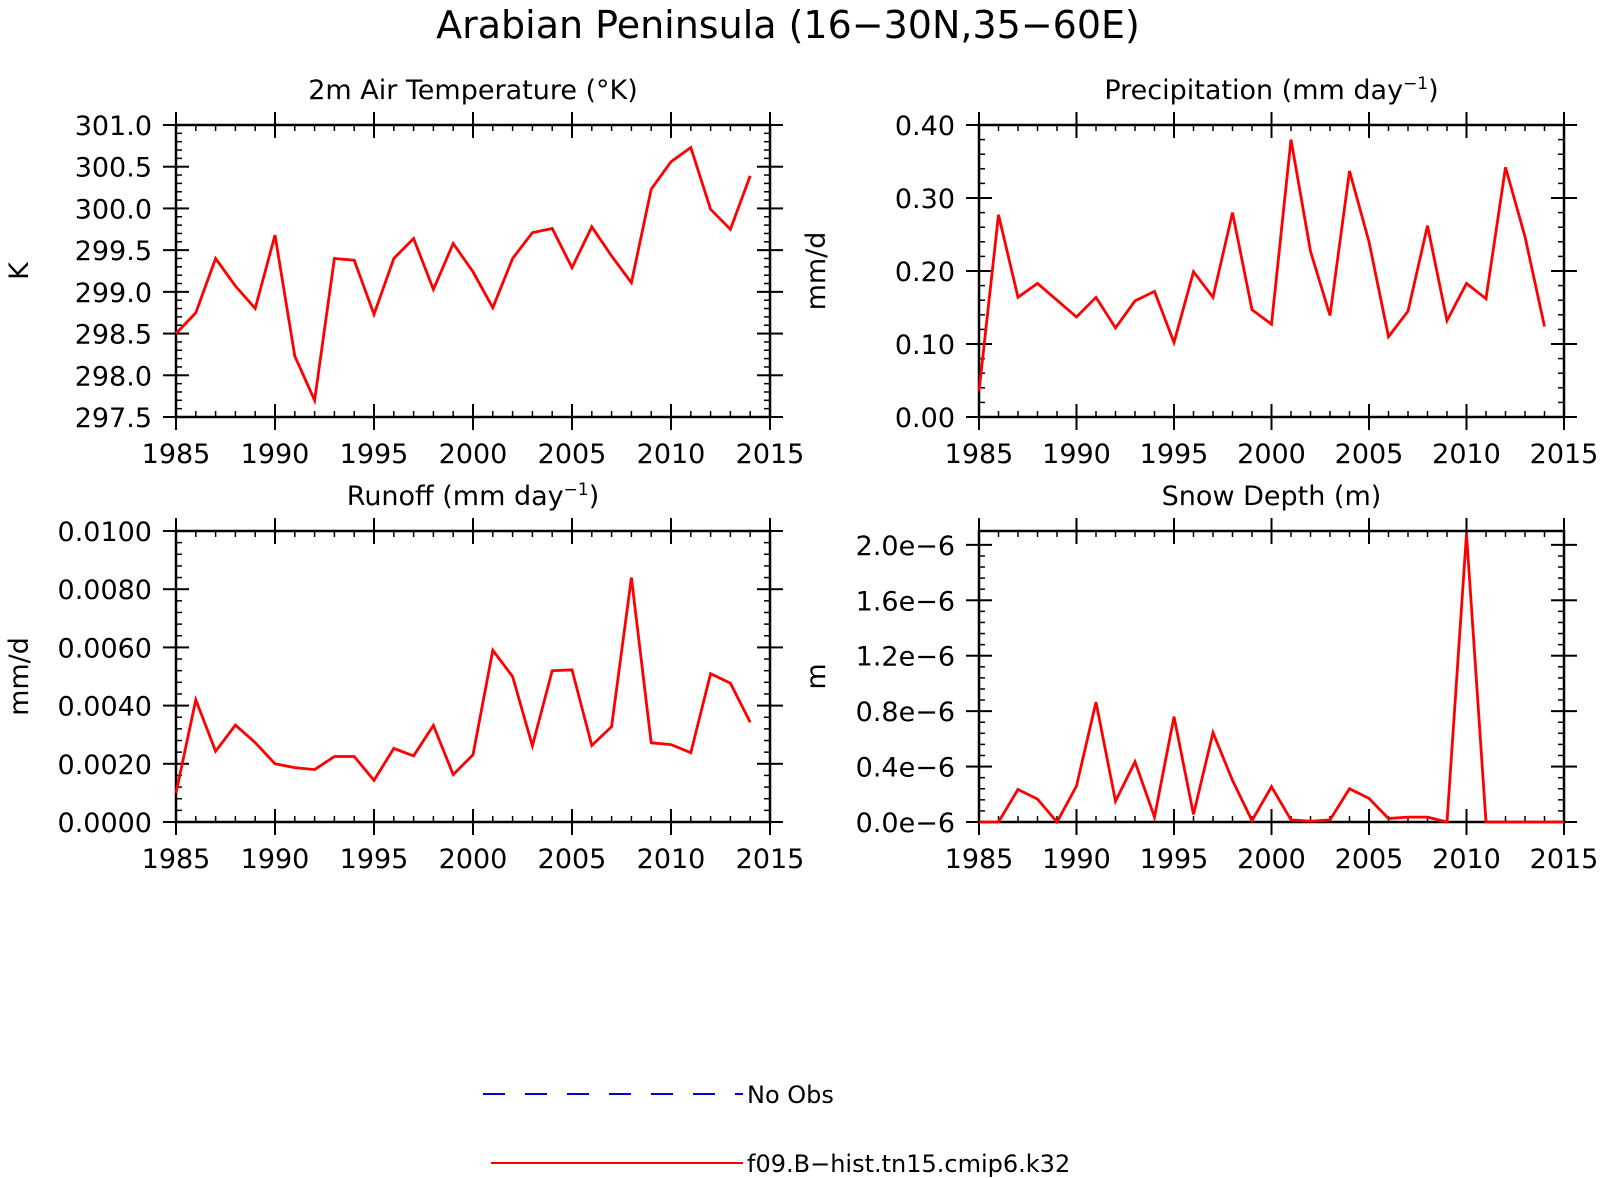 The width and height of the screenshot is (1601, 1178). I want to click on panel-title-runoff: Runoff (mm day−1), so click(473, 496).